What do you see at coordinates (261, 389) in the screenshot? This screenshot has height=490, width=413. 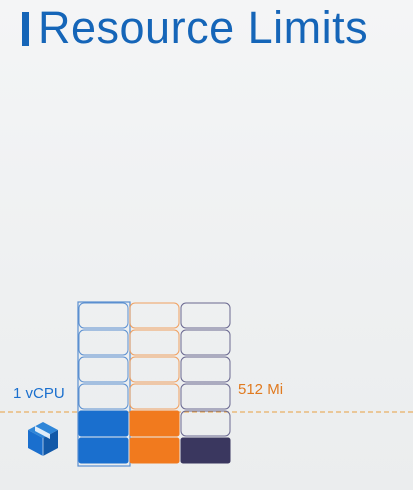 I see `memory-limit-label: 512 Mi` at bounding box center [261, 389].